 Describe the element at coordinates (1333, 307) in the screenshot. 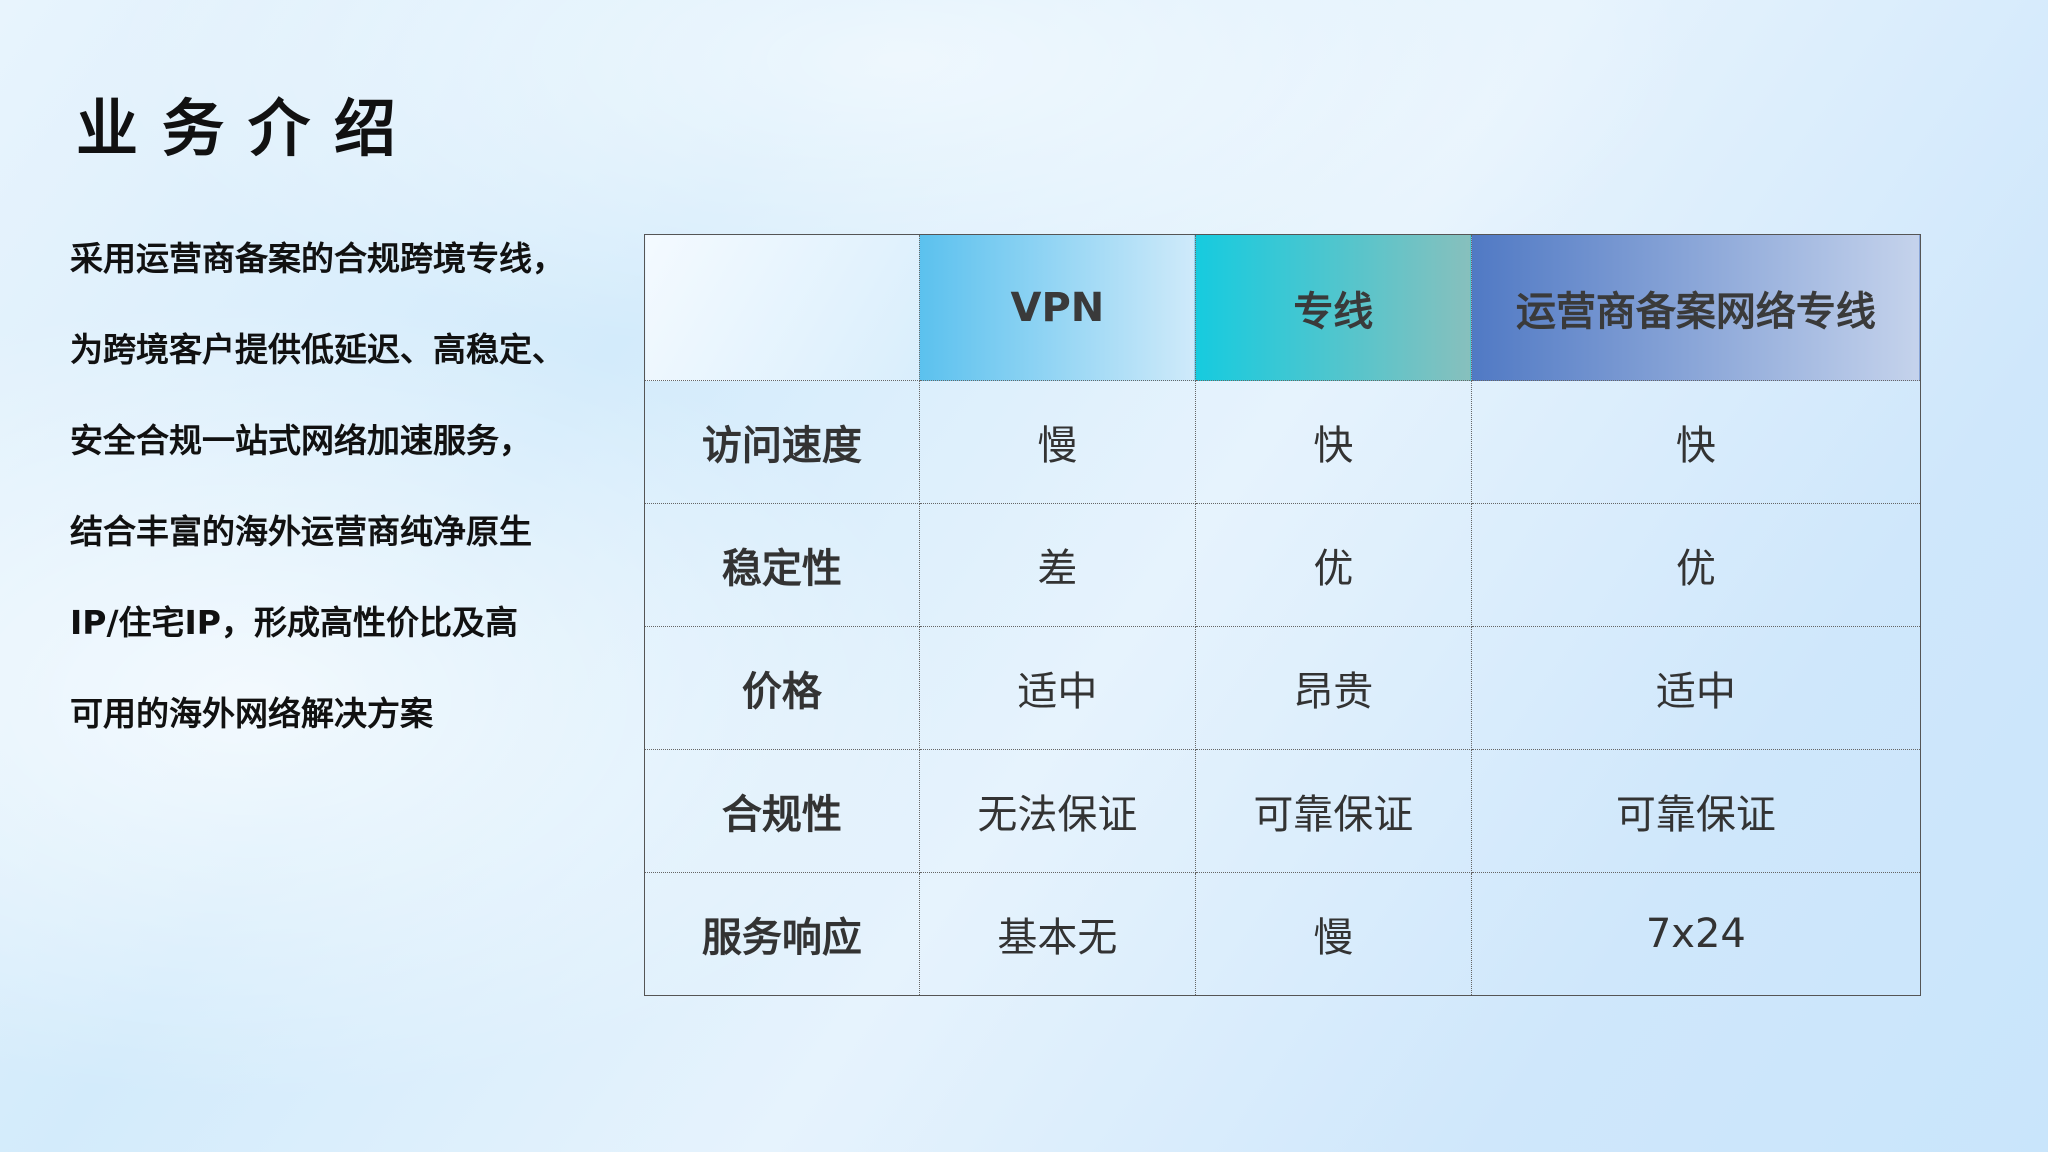

I see `header-cell-dedicated-line: 专线` at that location.